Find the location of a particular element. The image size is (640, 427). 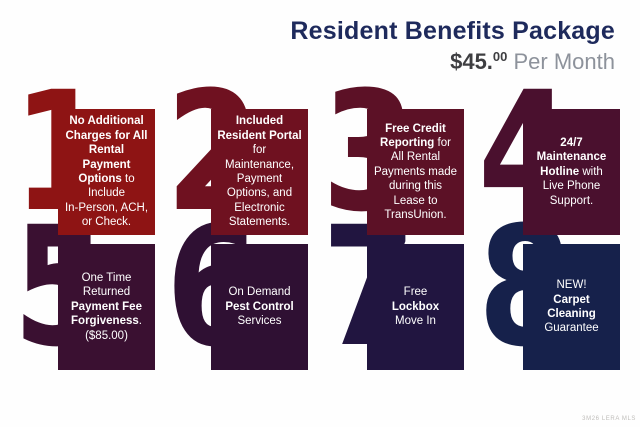

benefit-line: Lockbox is located at coordinates (415, 306).